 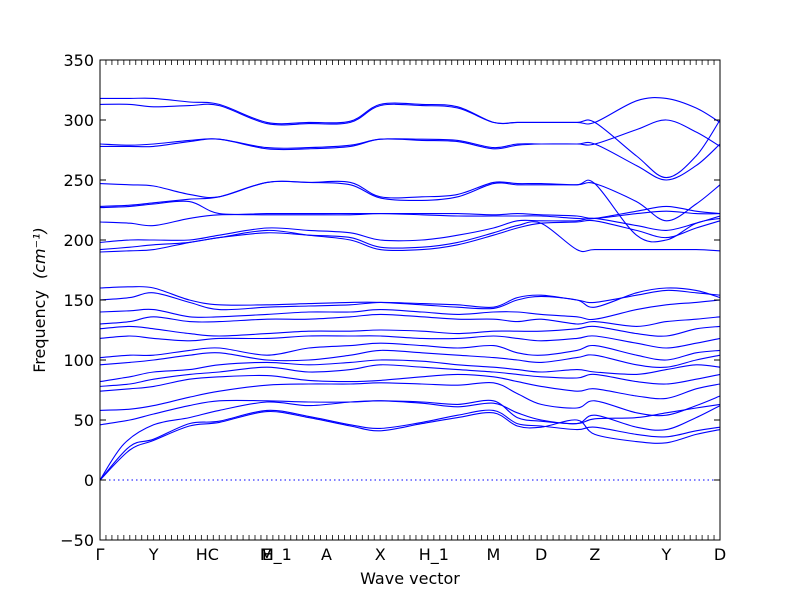 I want to click on x-axis-title: Wave vector, so click(x=410, y=578).